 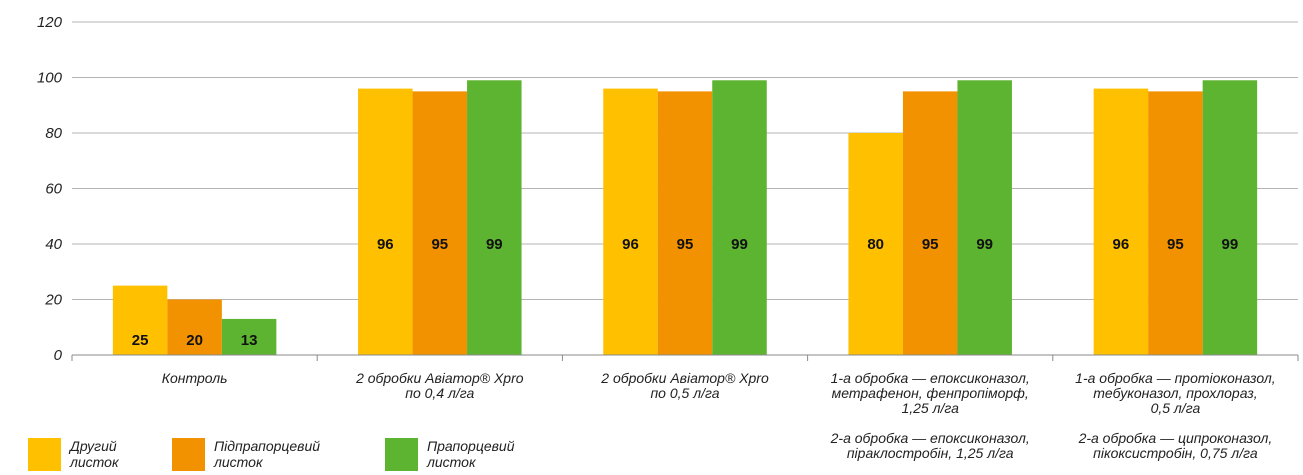 What do you see at coordinates (93, 446) in the screenshot?
I see `legend-label-line: Другий` at bounding box center [93, 446].